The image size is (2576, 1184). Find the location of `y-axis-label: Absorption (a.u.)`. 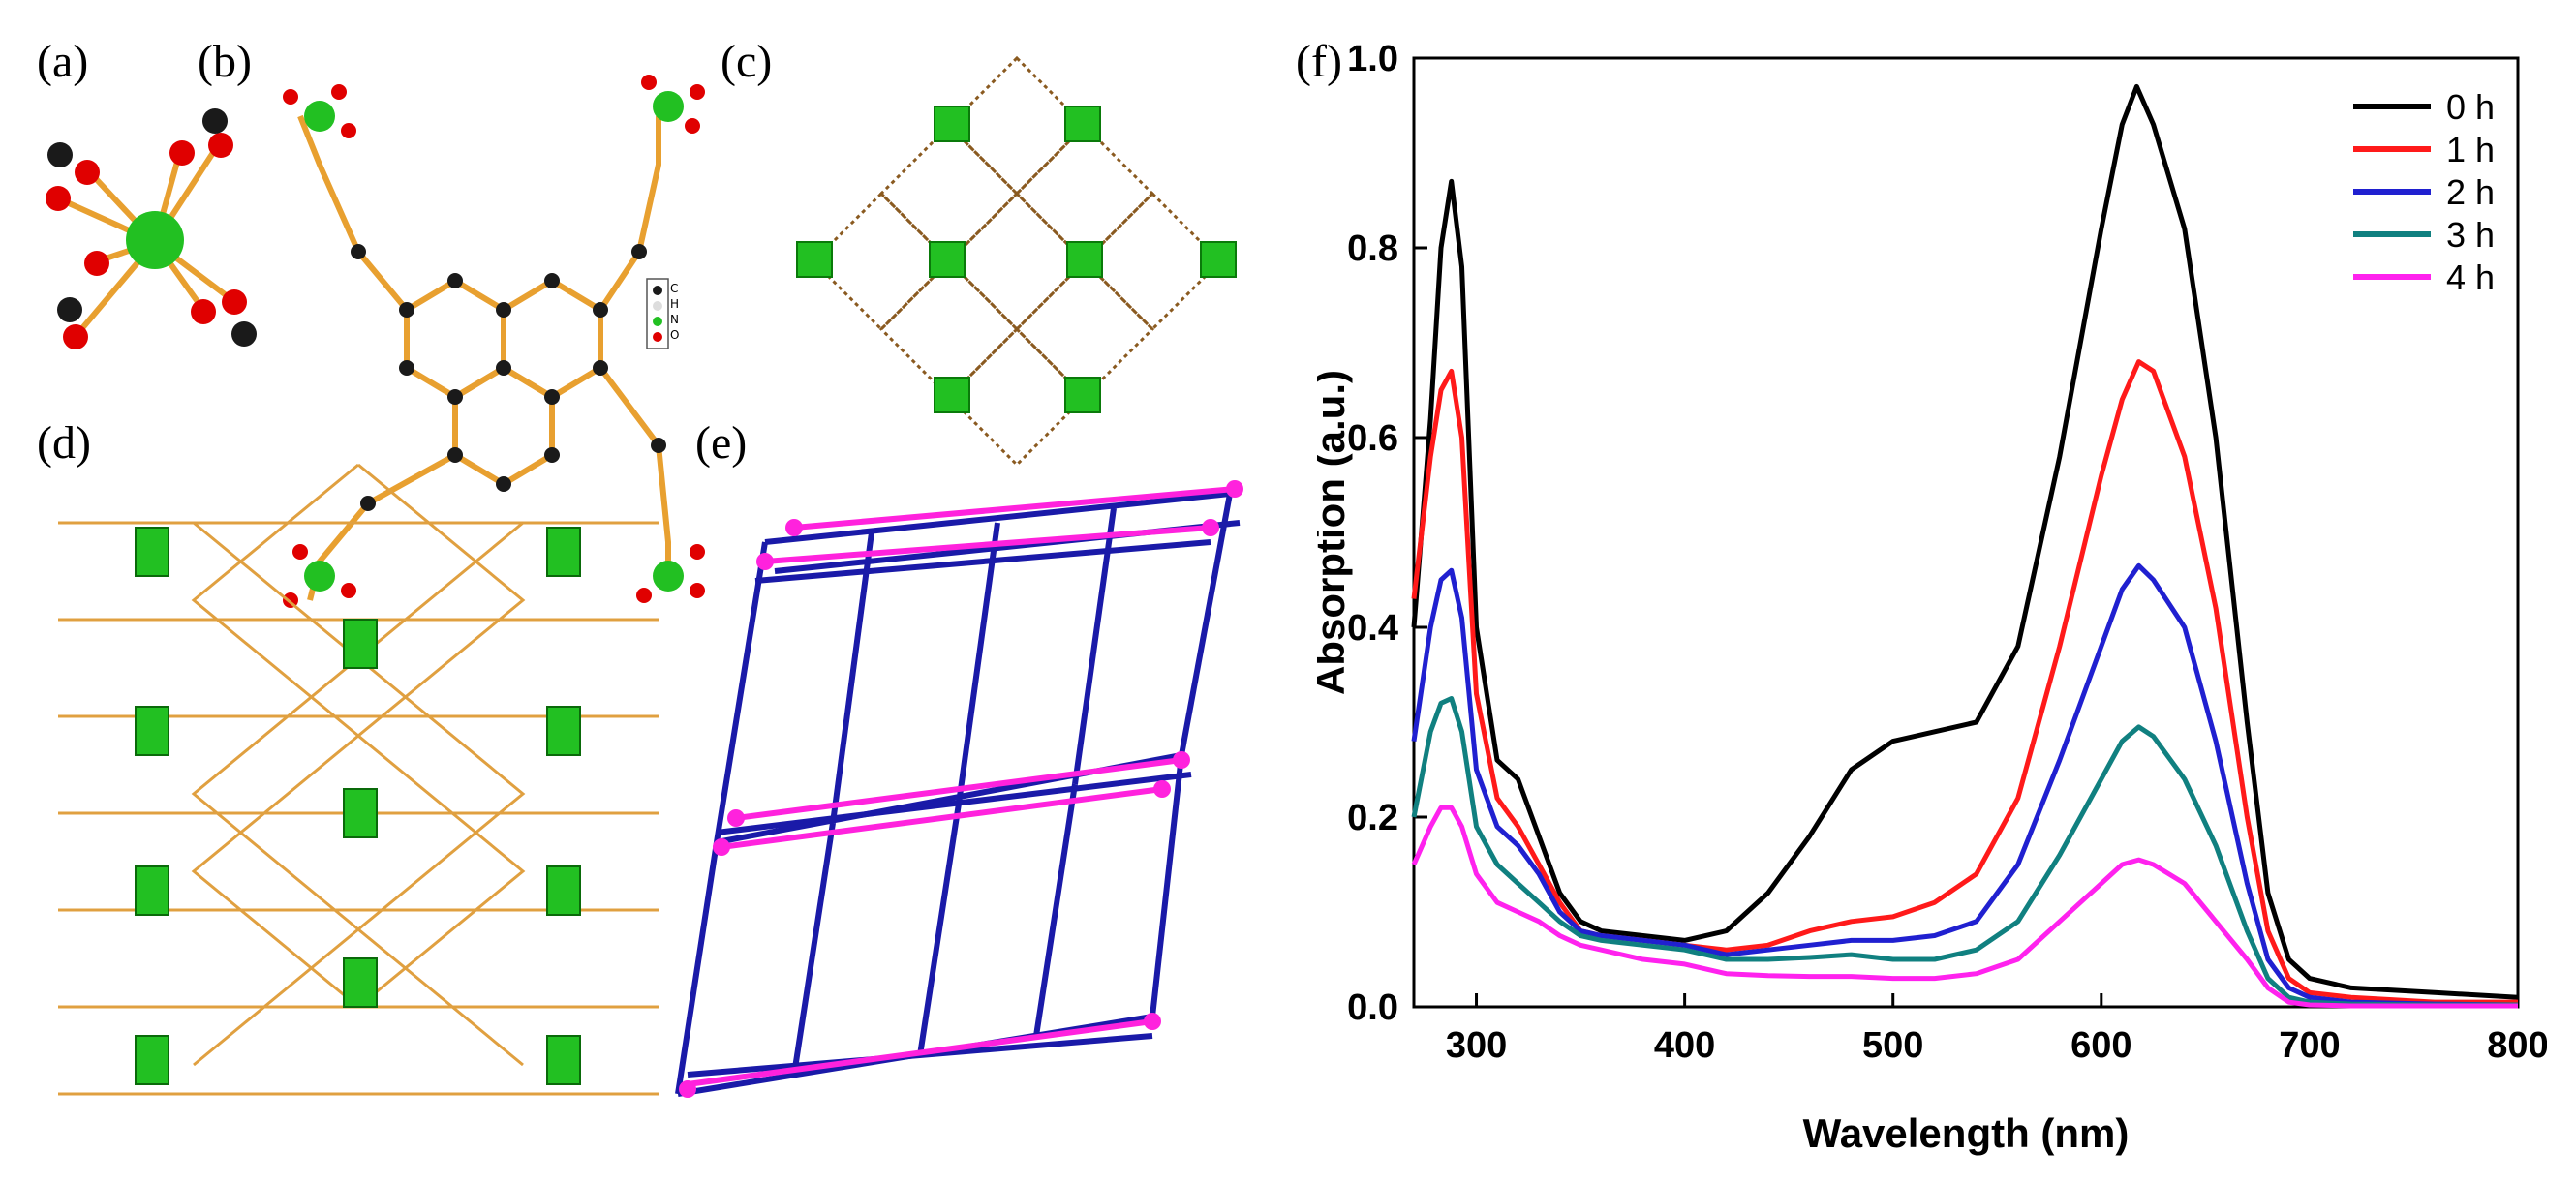

y-axis-label: Absorption (a.u.) is located at coordinates (1335, 532).